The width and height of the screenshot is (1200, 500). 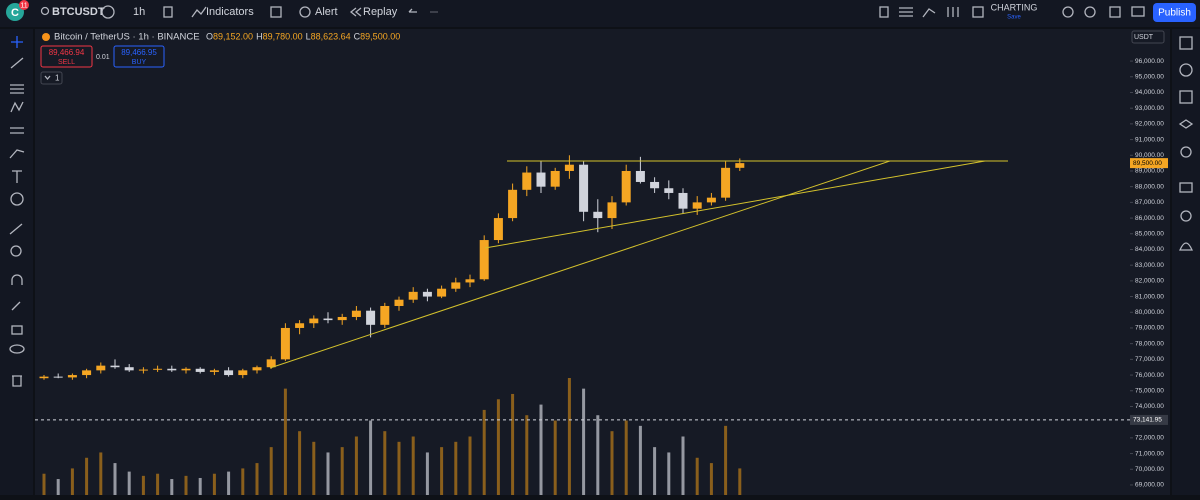 What do you see at coordinates (276, 12) in the screenshot?
I see `templates` at bounding box center [276, 12].